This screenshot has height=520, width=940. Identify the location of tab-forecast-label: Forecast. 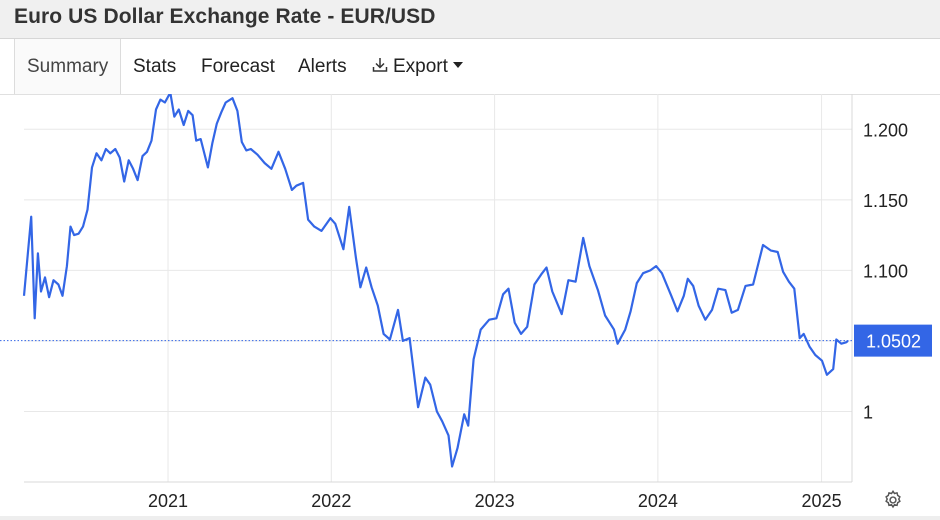
(238, 66).